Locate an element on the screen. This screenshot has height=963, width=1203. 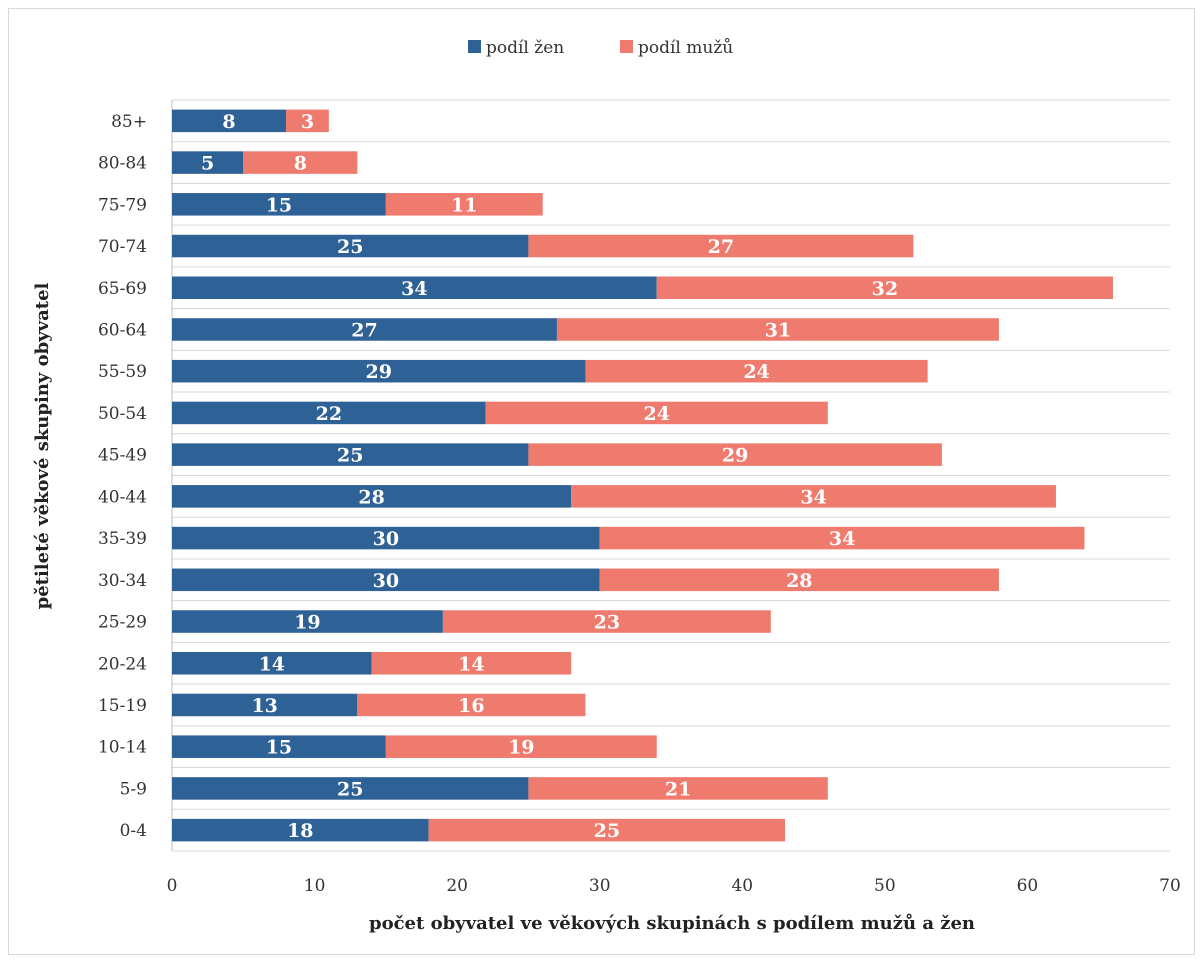
legend: podíl žen podíl mužů is located at coordinates (600, 48).